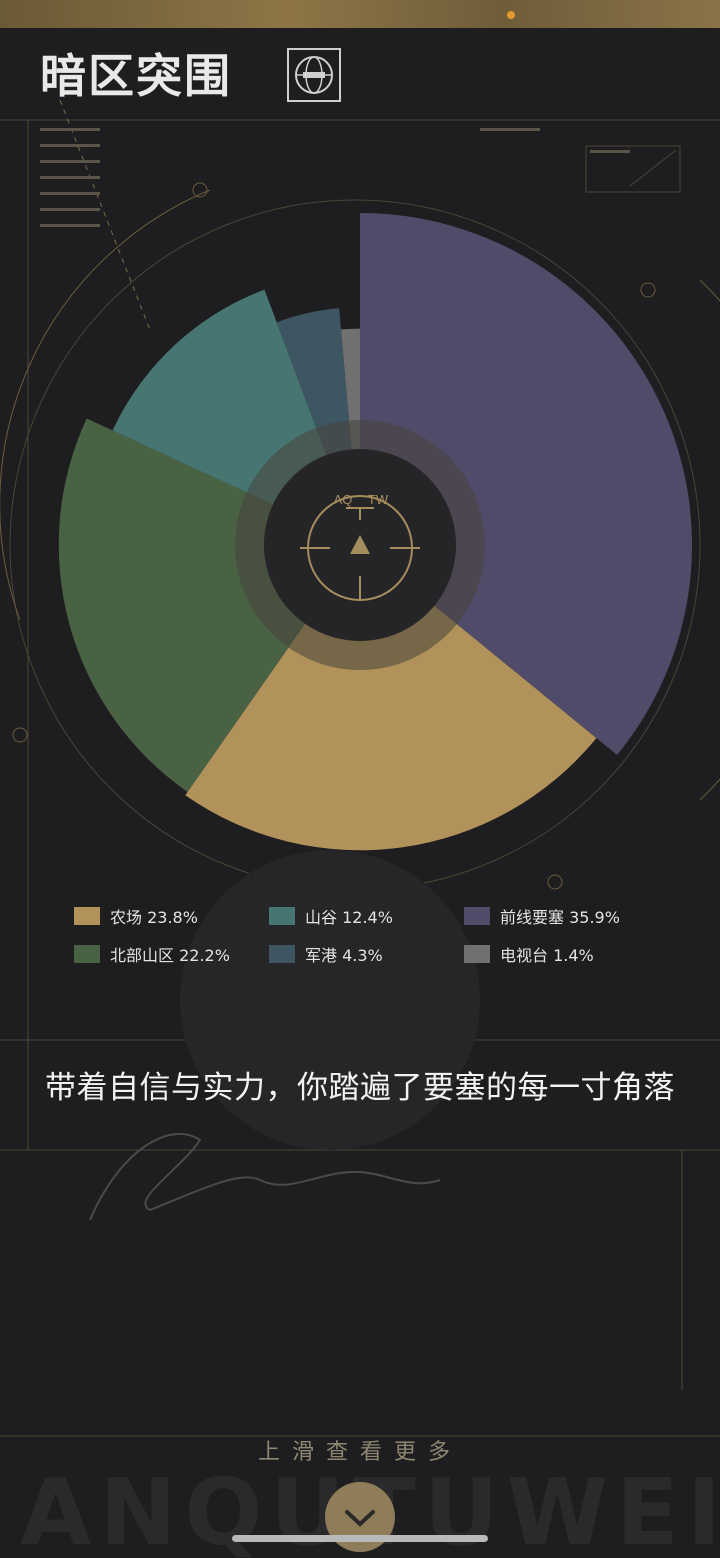 Image resolution: width=720 pixels, height=1558 pixels. I want to click on legend-item: 前线要塞 35.9%, so click(569, 916).